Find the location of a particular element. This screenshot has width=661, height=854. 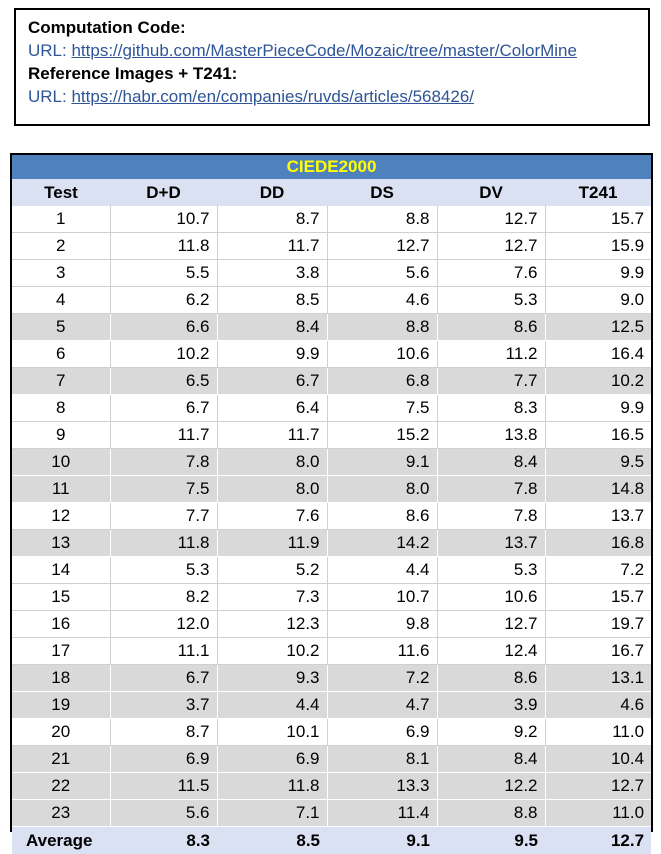

value-cell: 12.7 is located at coordinates (598, 786).